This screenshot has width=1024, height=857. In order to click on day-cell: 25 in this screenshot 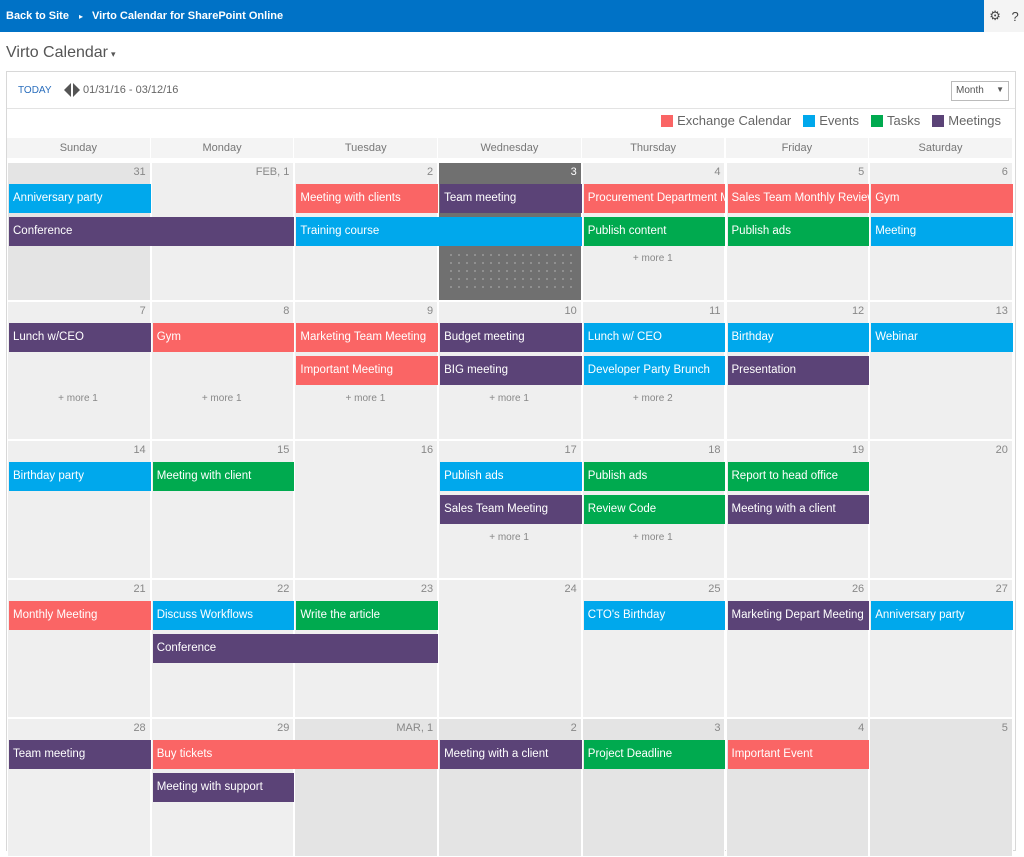, I will do `click(653, 648)`.